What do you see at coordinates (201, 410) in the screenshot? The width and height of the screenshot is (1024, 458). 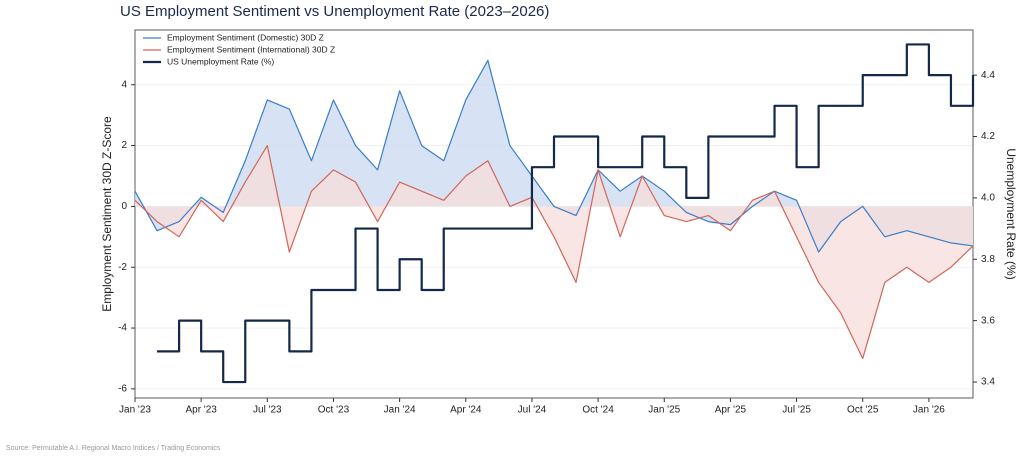 I see `x-tick-label: Apr '23` at bounding box center [201, 410].